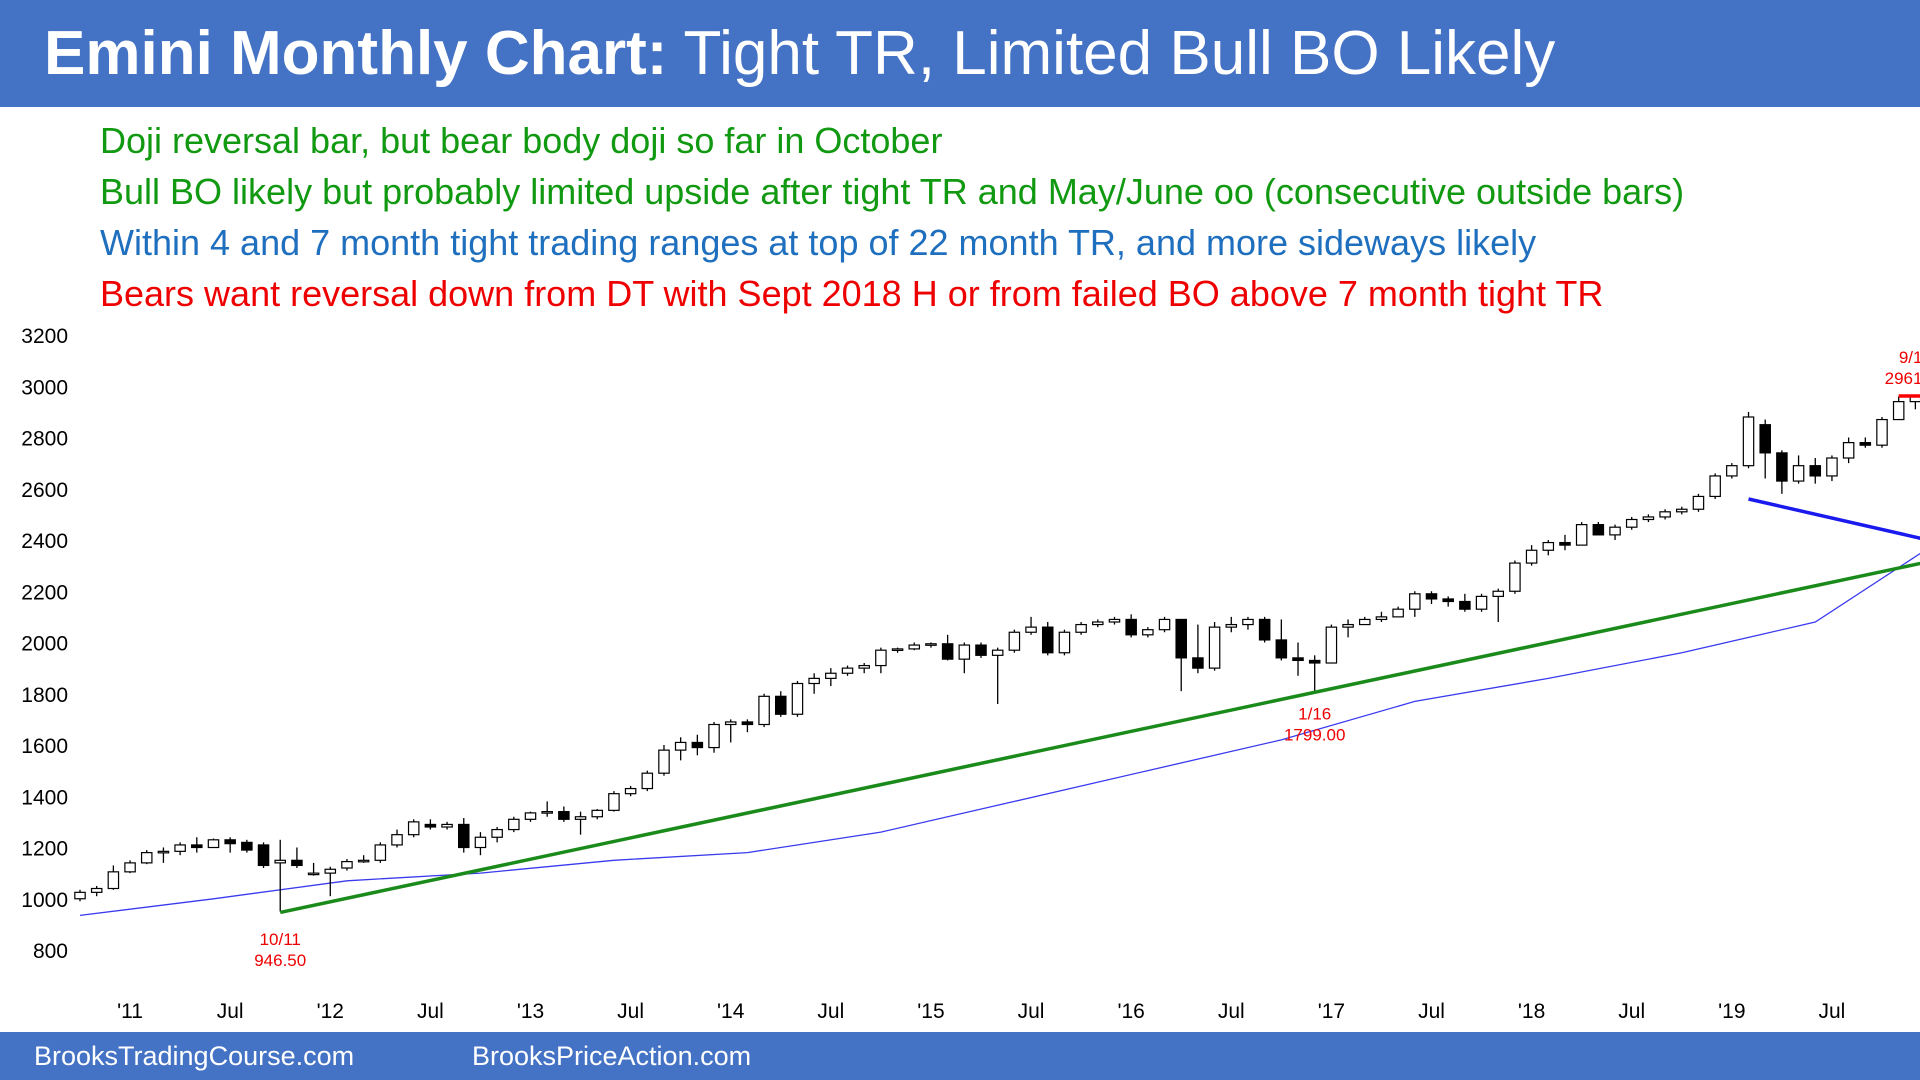 The width and height of the screenshot is (1920, 1080). What do you see at coordinates (530, 1011) in the screenshot?
I see `x-tick-label: '13` at bounding box center [530, 1011].